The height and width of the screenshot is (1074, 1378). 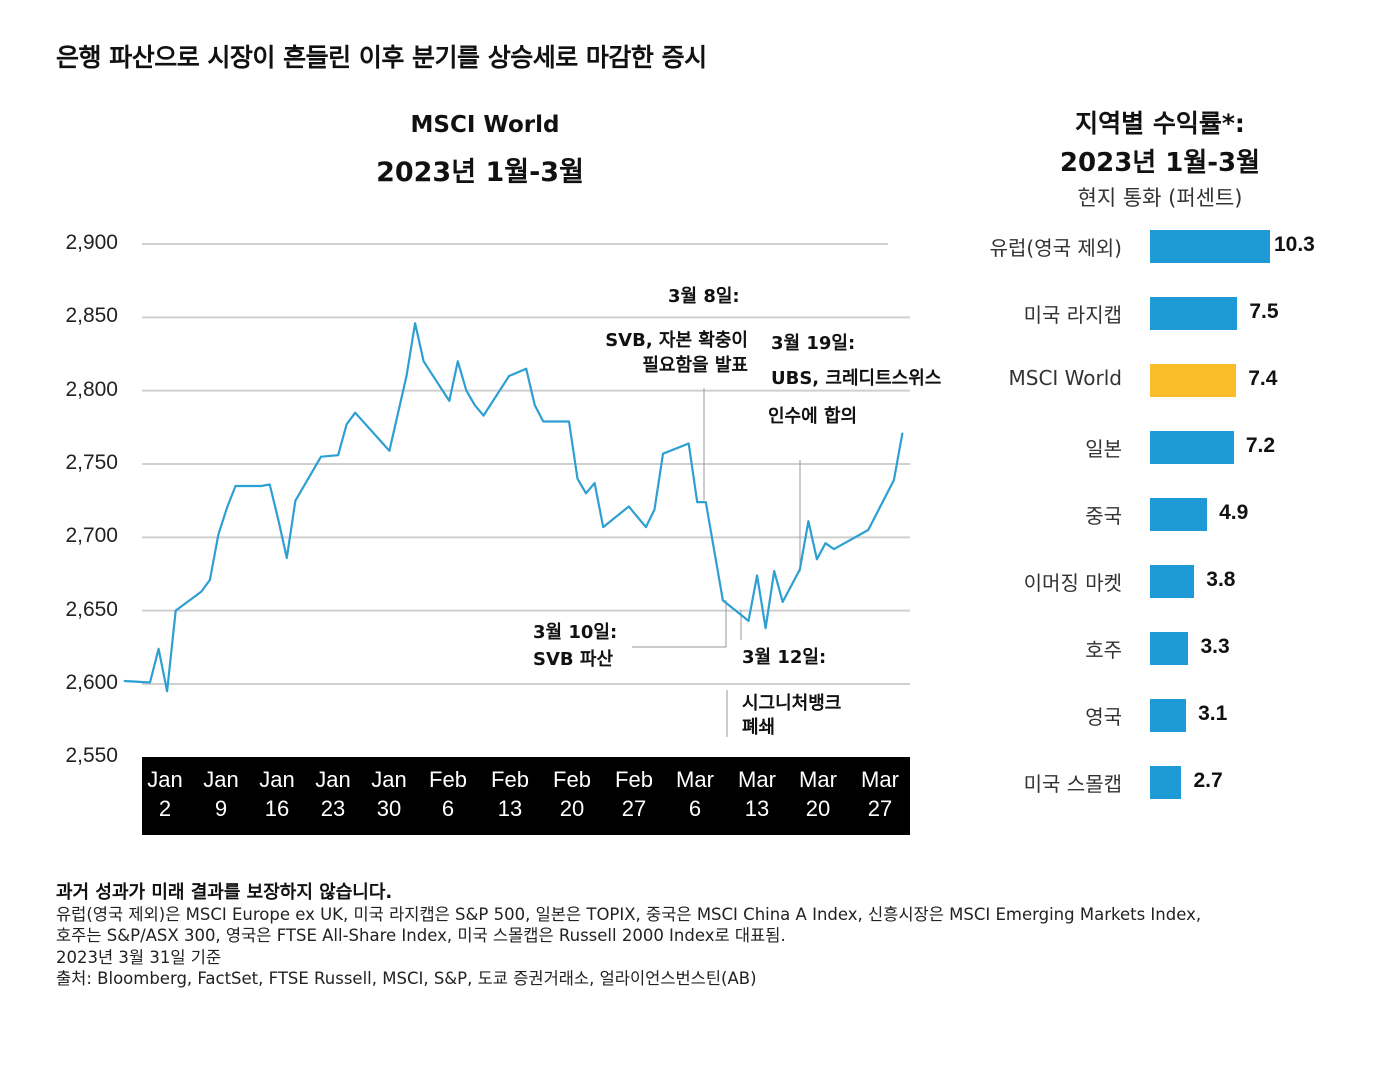 I want to click on annotation: 3월 8일:, so click(x=704, y=296).